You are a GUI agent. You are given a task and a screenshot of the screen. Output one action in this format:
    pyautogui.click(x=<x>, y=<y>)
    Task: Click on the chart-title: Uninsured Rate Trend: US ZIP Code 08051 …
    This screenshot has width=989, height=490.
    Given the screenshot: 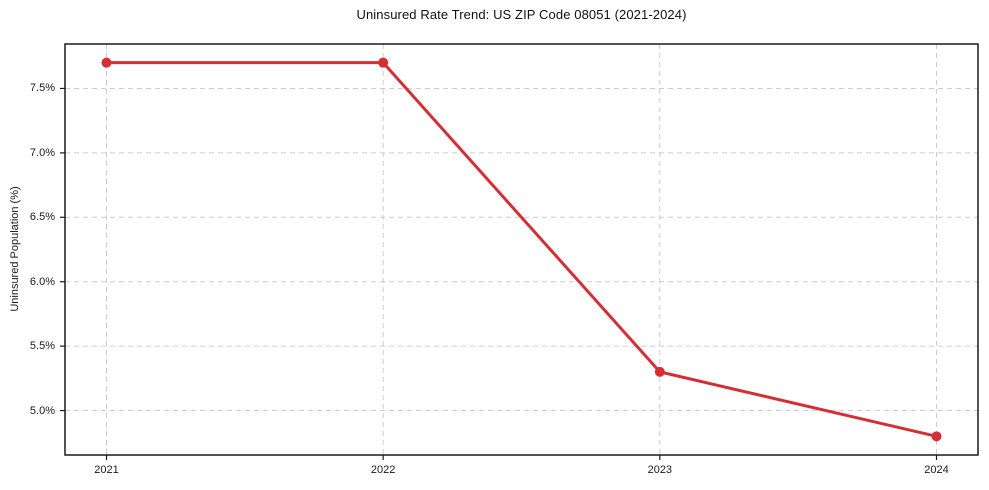 What is the action you would take?
    pyautogui.click(x=521, y=14)
    